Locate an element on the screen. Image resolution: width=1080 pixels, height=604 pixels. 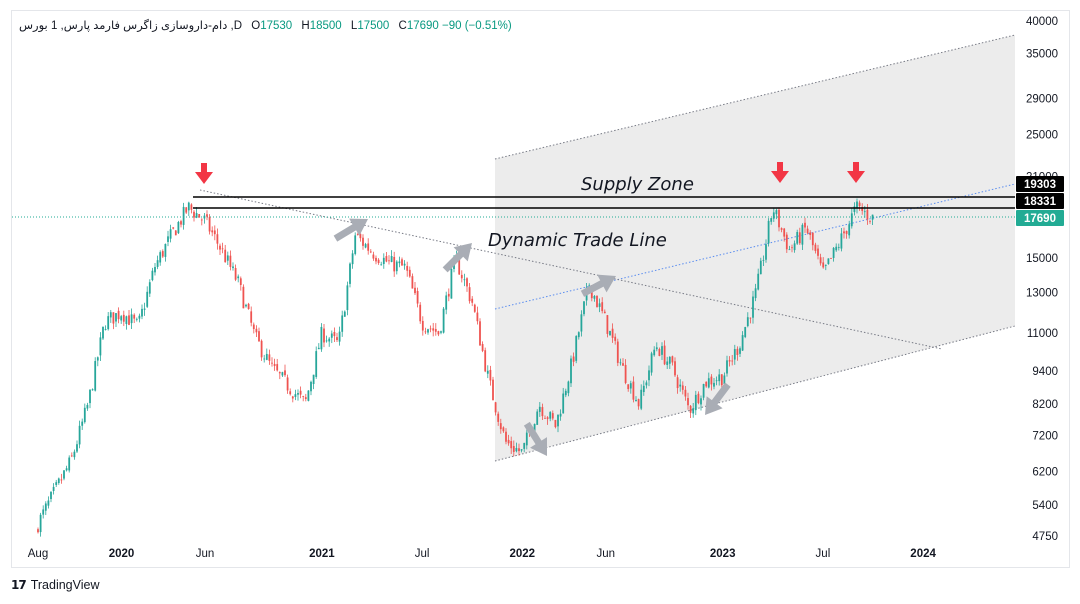
symbol-name: دام-داروسازی زاگرس فارمد پارس, 1 is located at coordinates (139, 26).